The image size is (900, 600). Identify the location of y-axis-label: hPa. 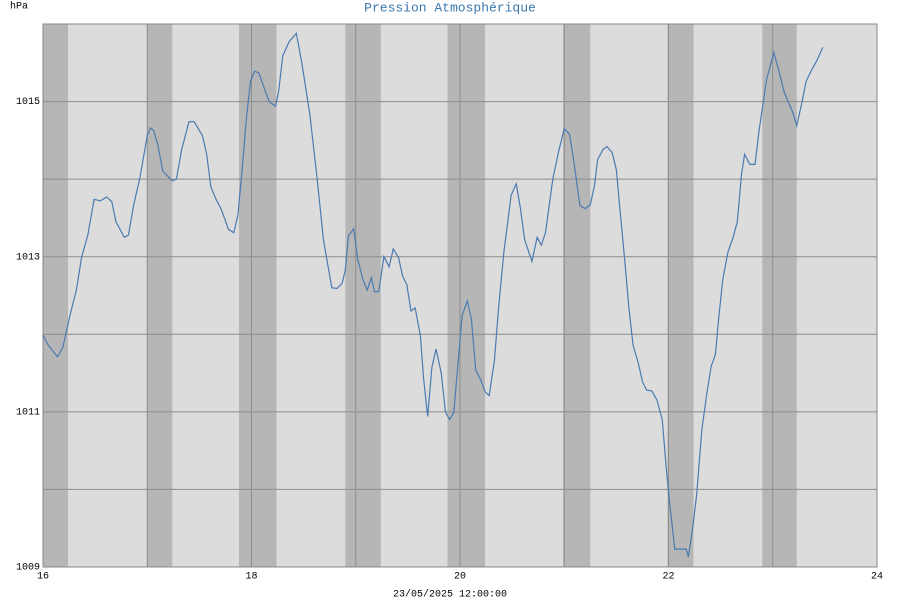
(19, 7).